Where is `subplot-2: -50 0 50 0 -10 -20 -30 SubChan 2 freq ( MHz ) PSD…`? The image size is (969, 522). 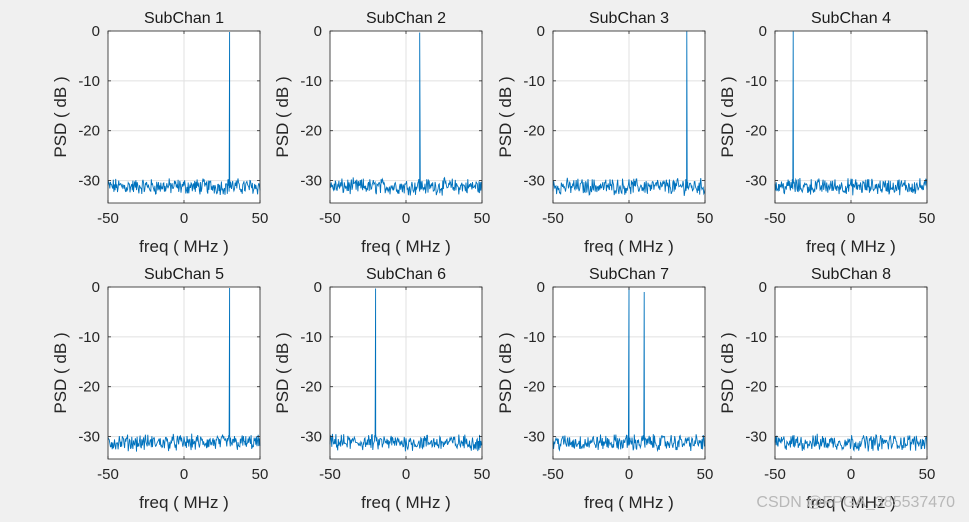 subplot-2: -50 0 50 0 -10 -20 -30 SubChan 2 freq ( MHz ) PSD… is located at coordinates (381, 133).